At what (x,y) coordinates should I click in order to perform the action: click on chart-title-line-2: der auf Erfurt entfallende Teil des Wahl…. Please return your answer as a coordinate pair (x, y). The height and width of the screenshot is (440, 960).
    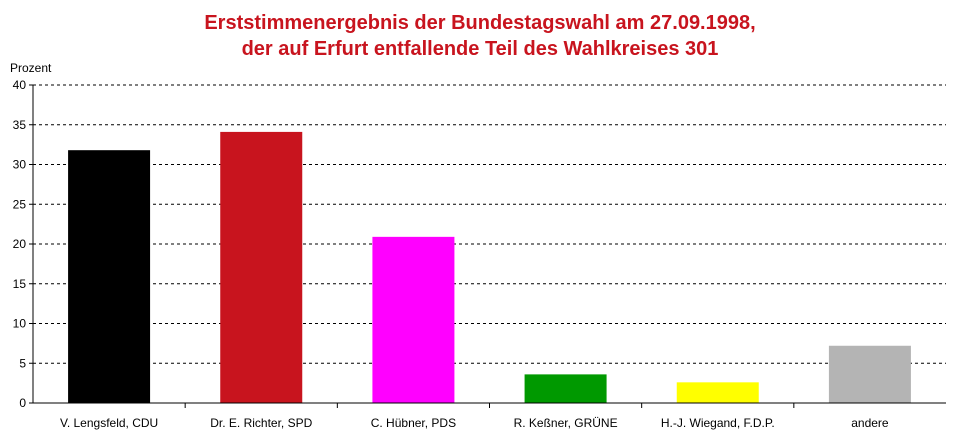
    Looking at the image, I should click on (480, 49).